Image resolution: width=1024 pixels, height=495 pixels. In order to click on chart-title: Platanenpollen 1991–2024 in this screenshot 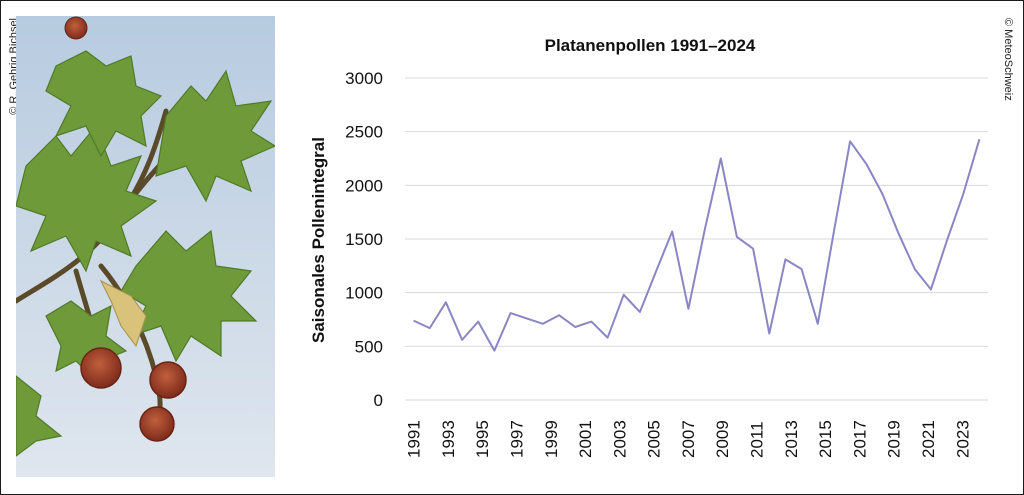, I will do `click(650, 45)`.